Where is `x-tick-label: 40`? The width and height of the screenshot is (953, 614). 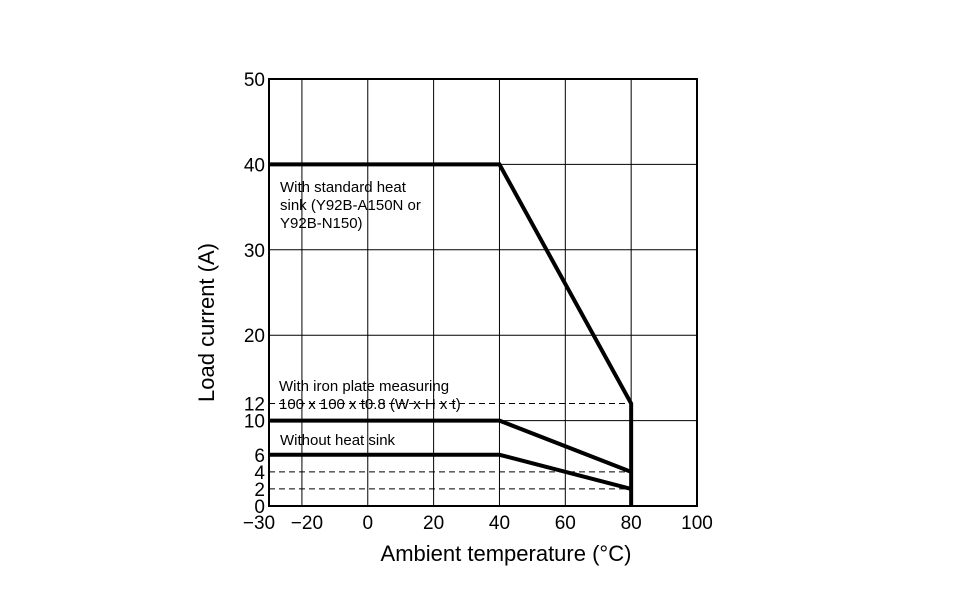 x-tick-label: 40 is located at coordinates (499, 523).